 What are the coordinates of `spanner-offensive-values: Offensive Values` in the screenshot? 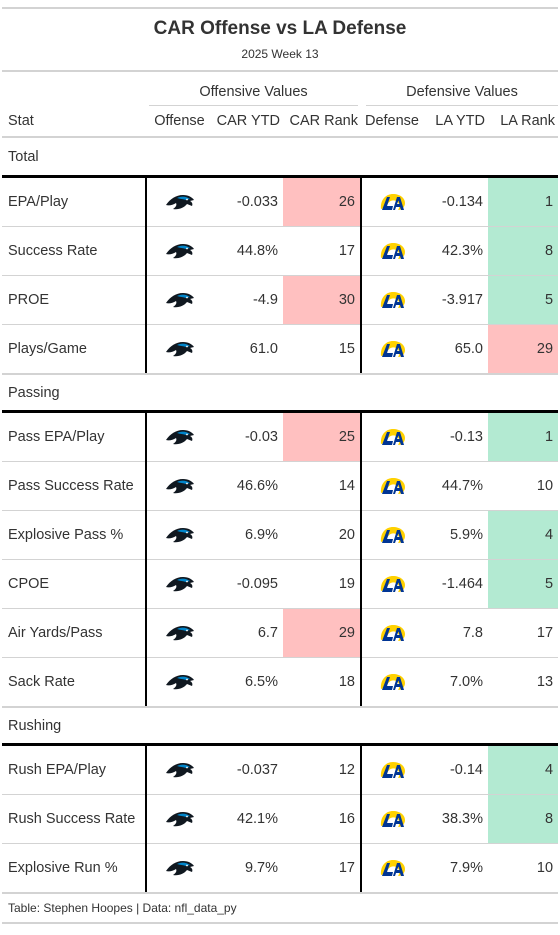 It's located at (253, 95).